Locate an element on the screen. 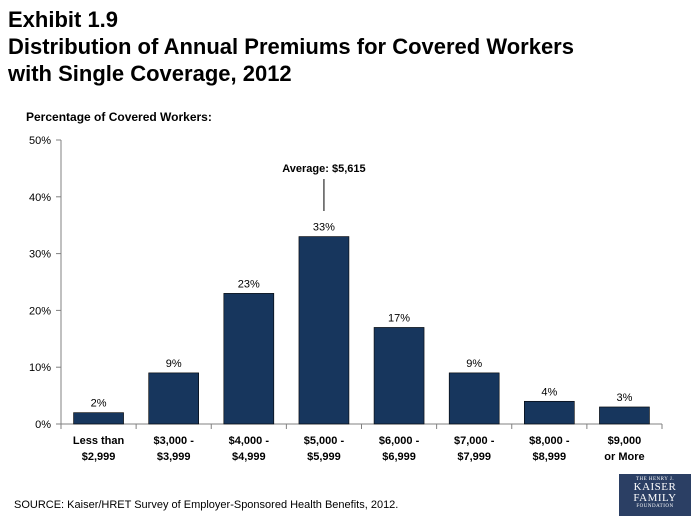 This screenshot has width=697, height=523. category-label: or More is located at coordinates (624, 457).